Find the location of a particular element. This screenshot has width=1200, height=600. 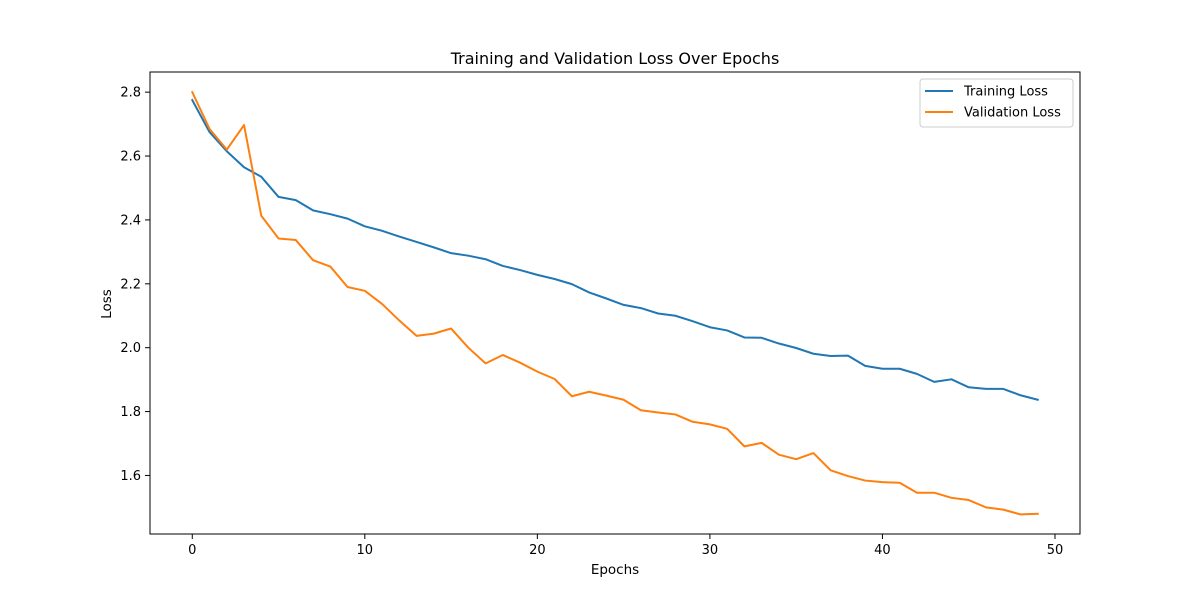

y-tick-label: 2.4 is located at coordinates (130, 220).